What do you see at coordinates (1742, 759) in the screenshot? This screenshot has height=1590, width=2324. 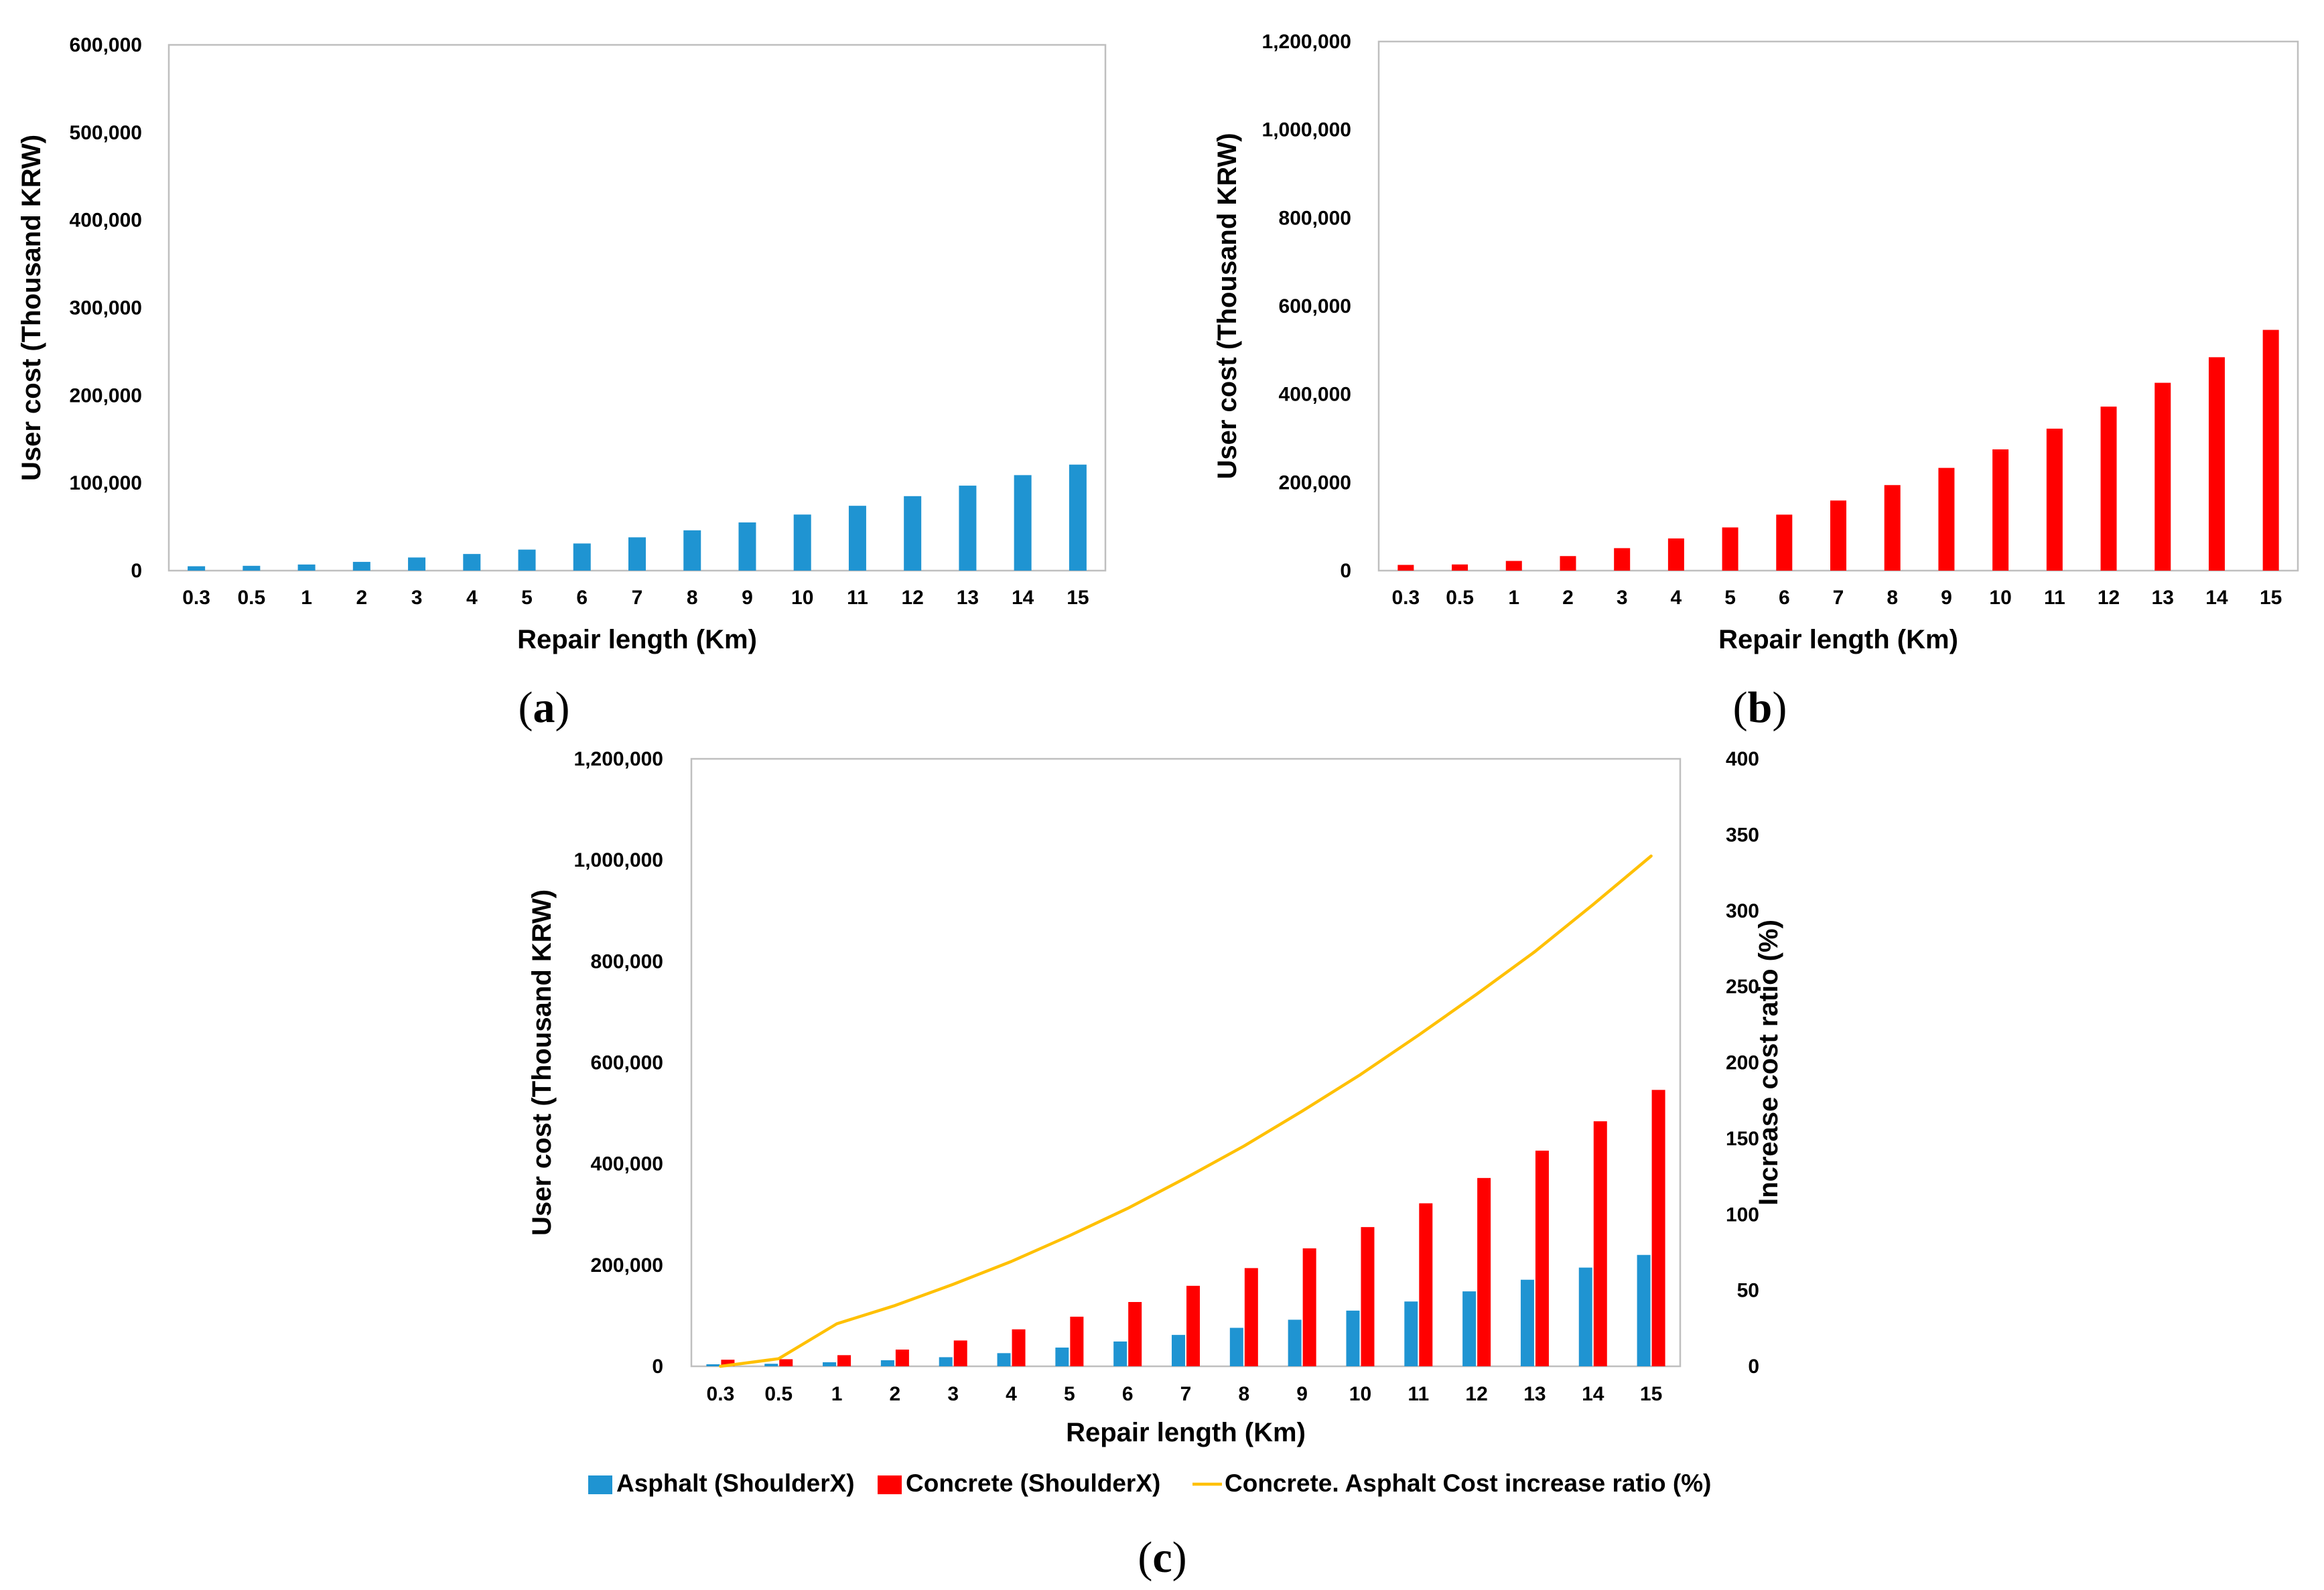 I see `y2-tick-label: 400` at bounding box center [1742, 759].